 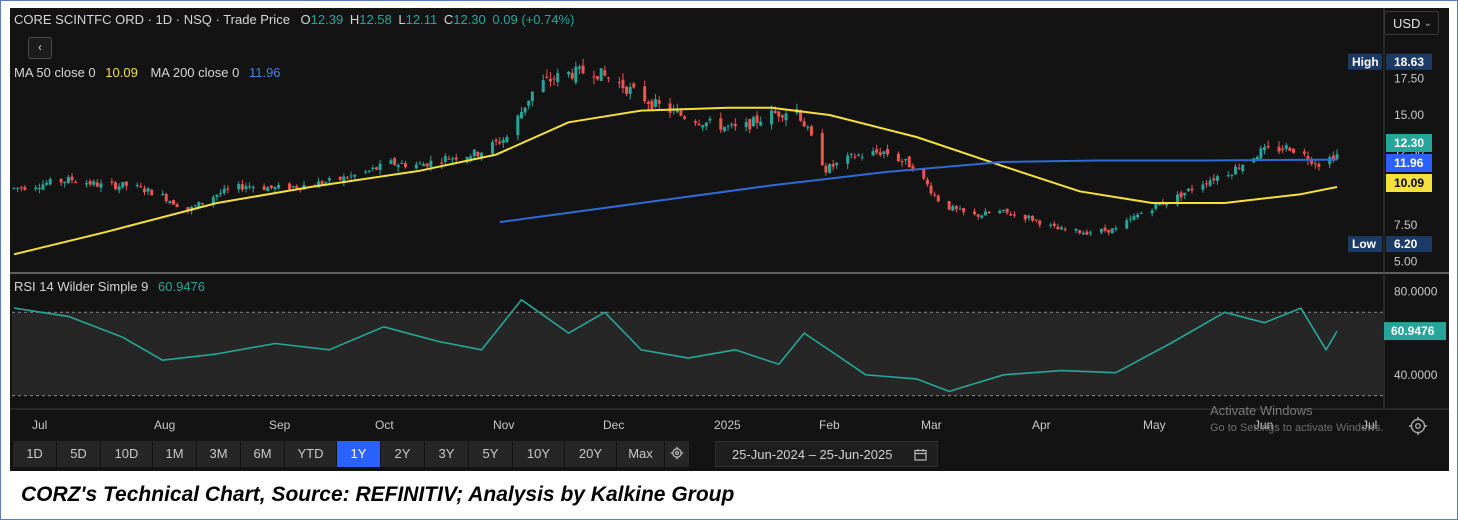 I want to click on timeframe-button-10d: 10D, so click(x=126, y=454).